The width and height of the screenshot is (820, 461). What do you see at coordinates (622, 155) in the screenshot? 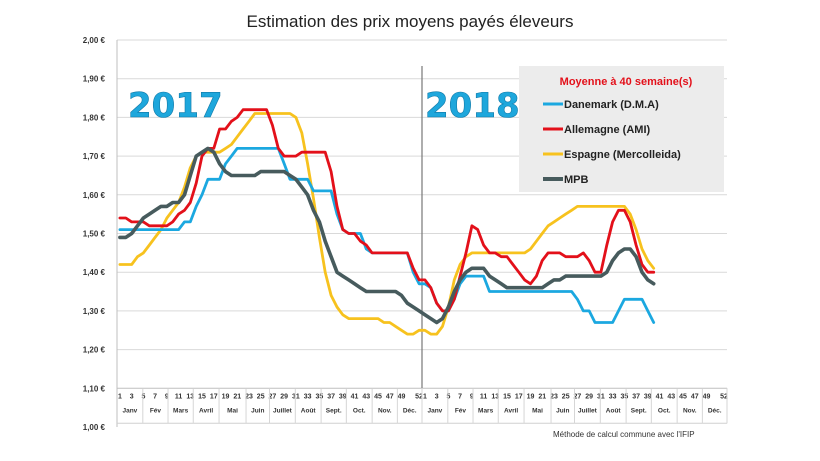
I see `legend-entry: Espagne (Mercolleida)` at bounding box center [622, 155].